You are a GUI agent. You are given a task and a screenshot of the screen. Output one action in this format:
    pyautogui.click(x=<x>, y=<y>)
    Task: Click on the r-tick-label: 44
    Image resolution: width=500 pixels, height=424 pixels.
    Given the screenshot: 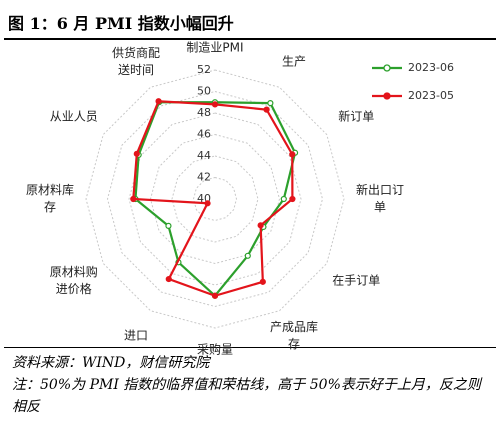 What is the action you would take?
    pyautogui.click(x=204, y=155)
    